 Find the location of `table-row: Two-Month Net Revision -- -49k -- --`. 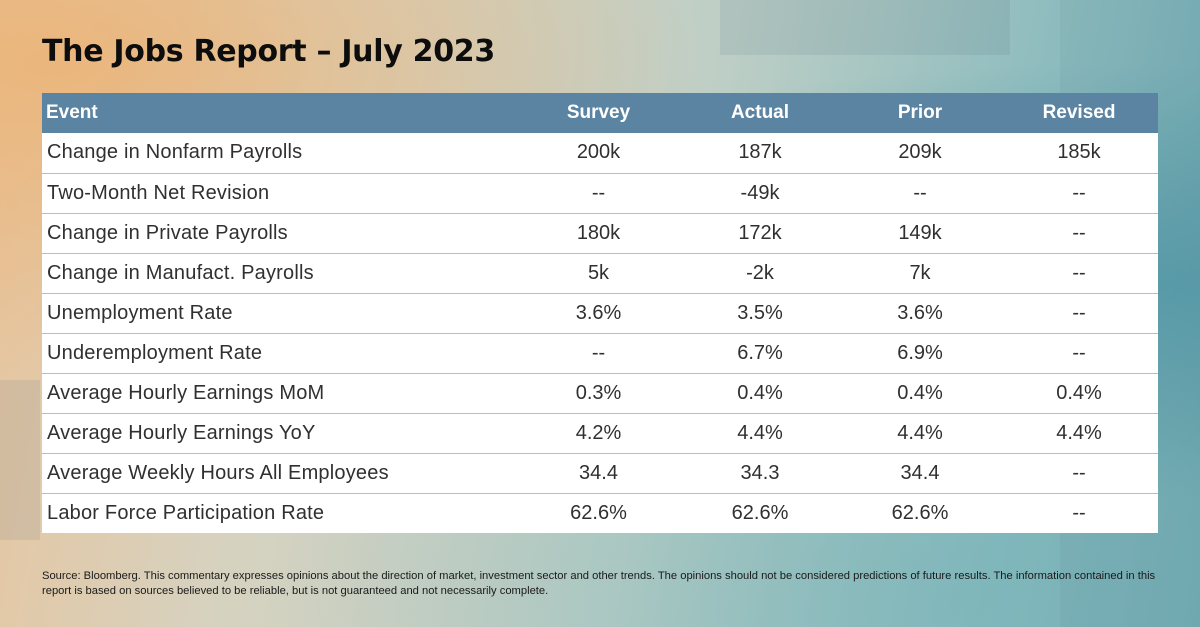

table-row: Two-Month Net Revision -- -49k -- -- is located at coordinates (600, 193).